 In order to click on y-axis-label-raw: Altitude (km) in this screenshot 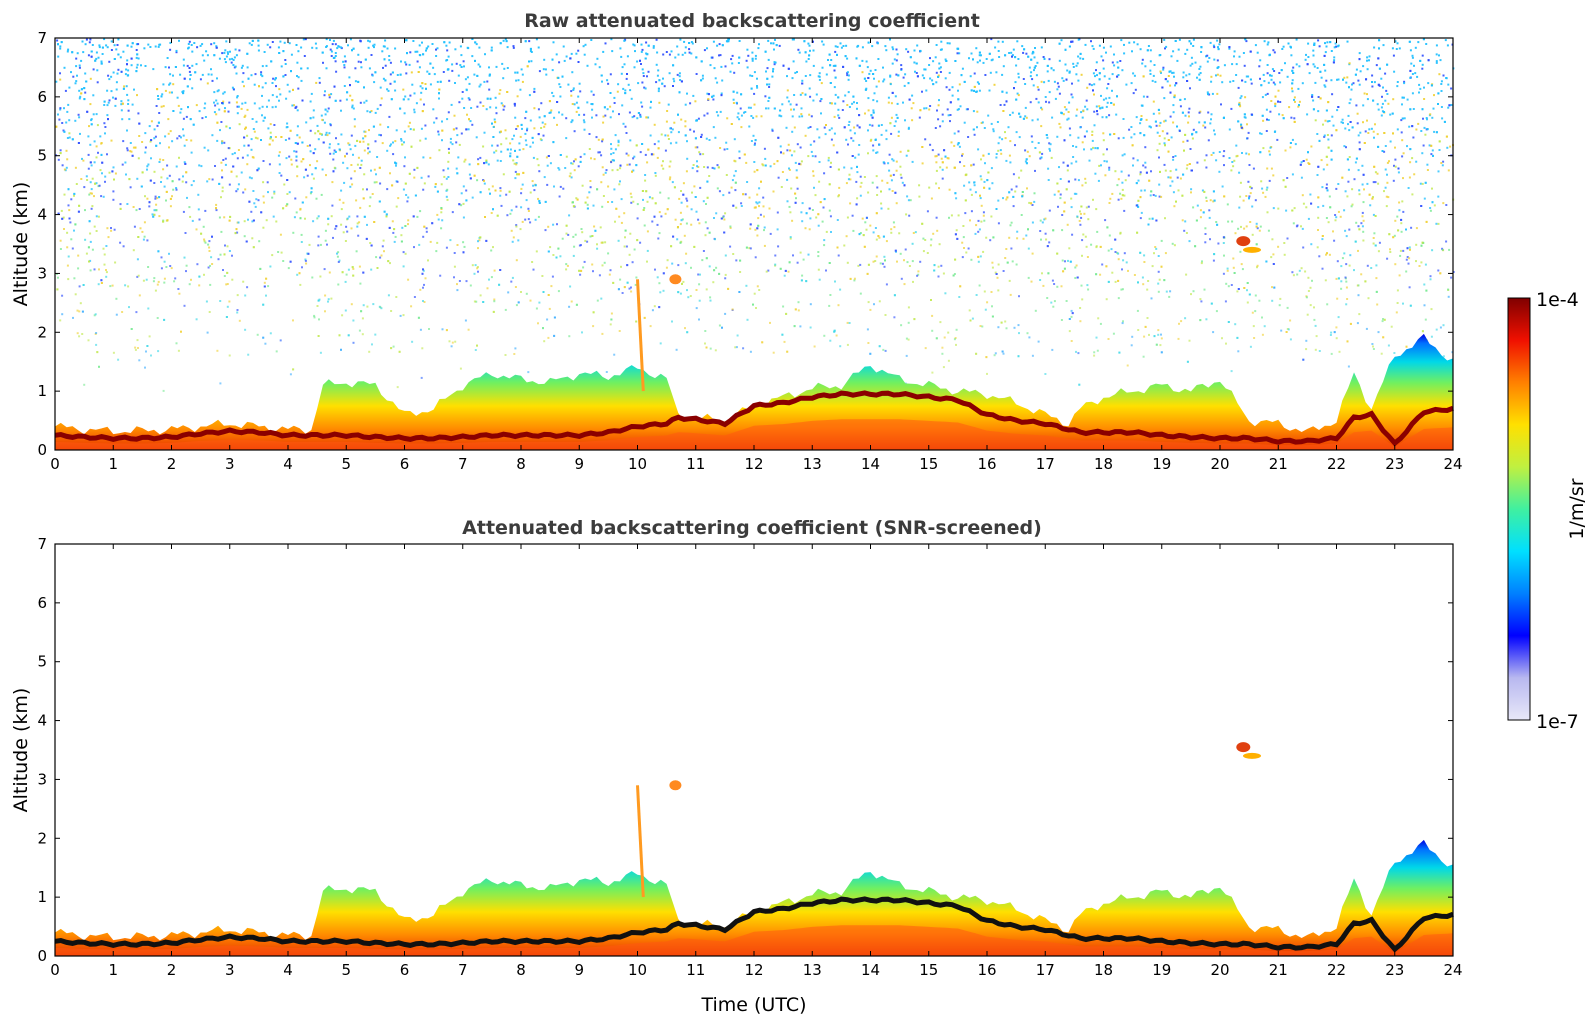, I will do `click(21, 244)`.